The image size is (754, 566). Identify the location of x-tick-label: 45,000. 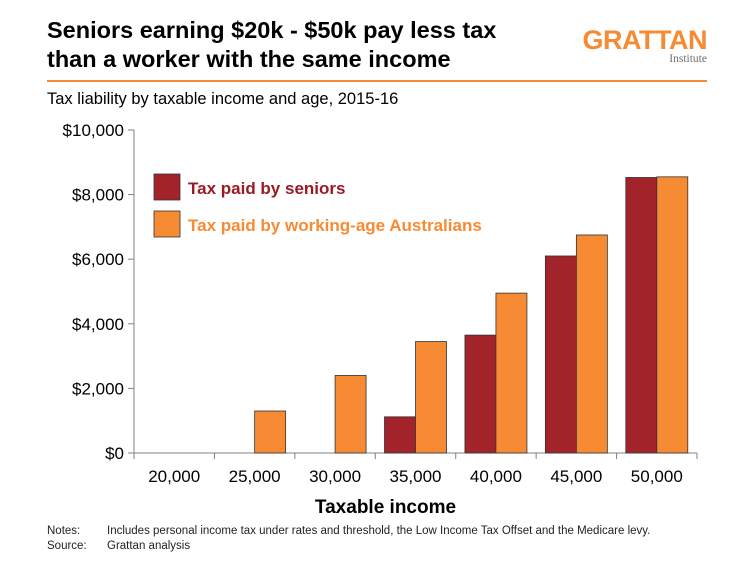
(576, 476).